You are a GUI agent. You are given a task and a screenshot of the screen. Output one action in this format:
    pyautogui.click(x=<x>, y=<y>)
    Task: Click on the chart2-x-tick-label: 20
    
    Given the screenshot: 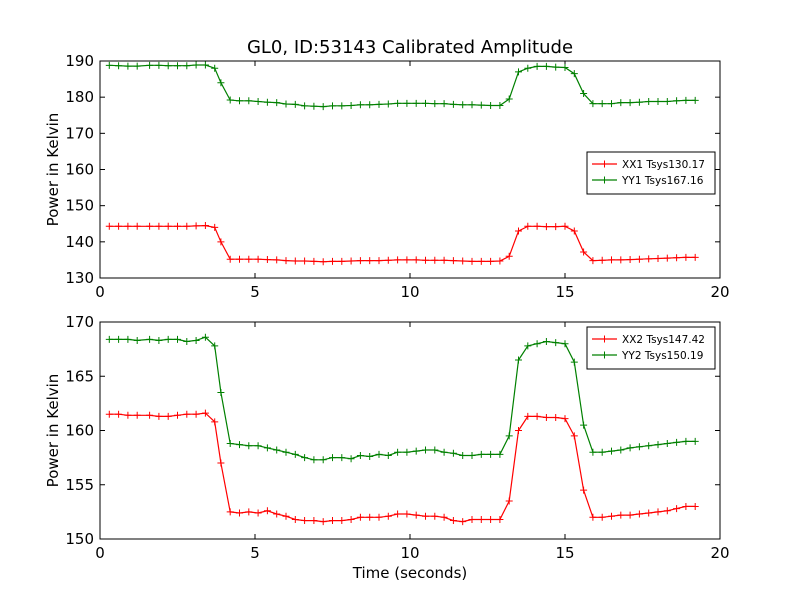 What is the action you would take?
    pyautogui.click(x=719, y=553)
    